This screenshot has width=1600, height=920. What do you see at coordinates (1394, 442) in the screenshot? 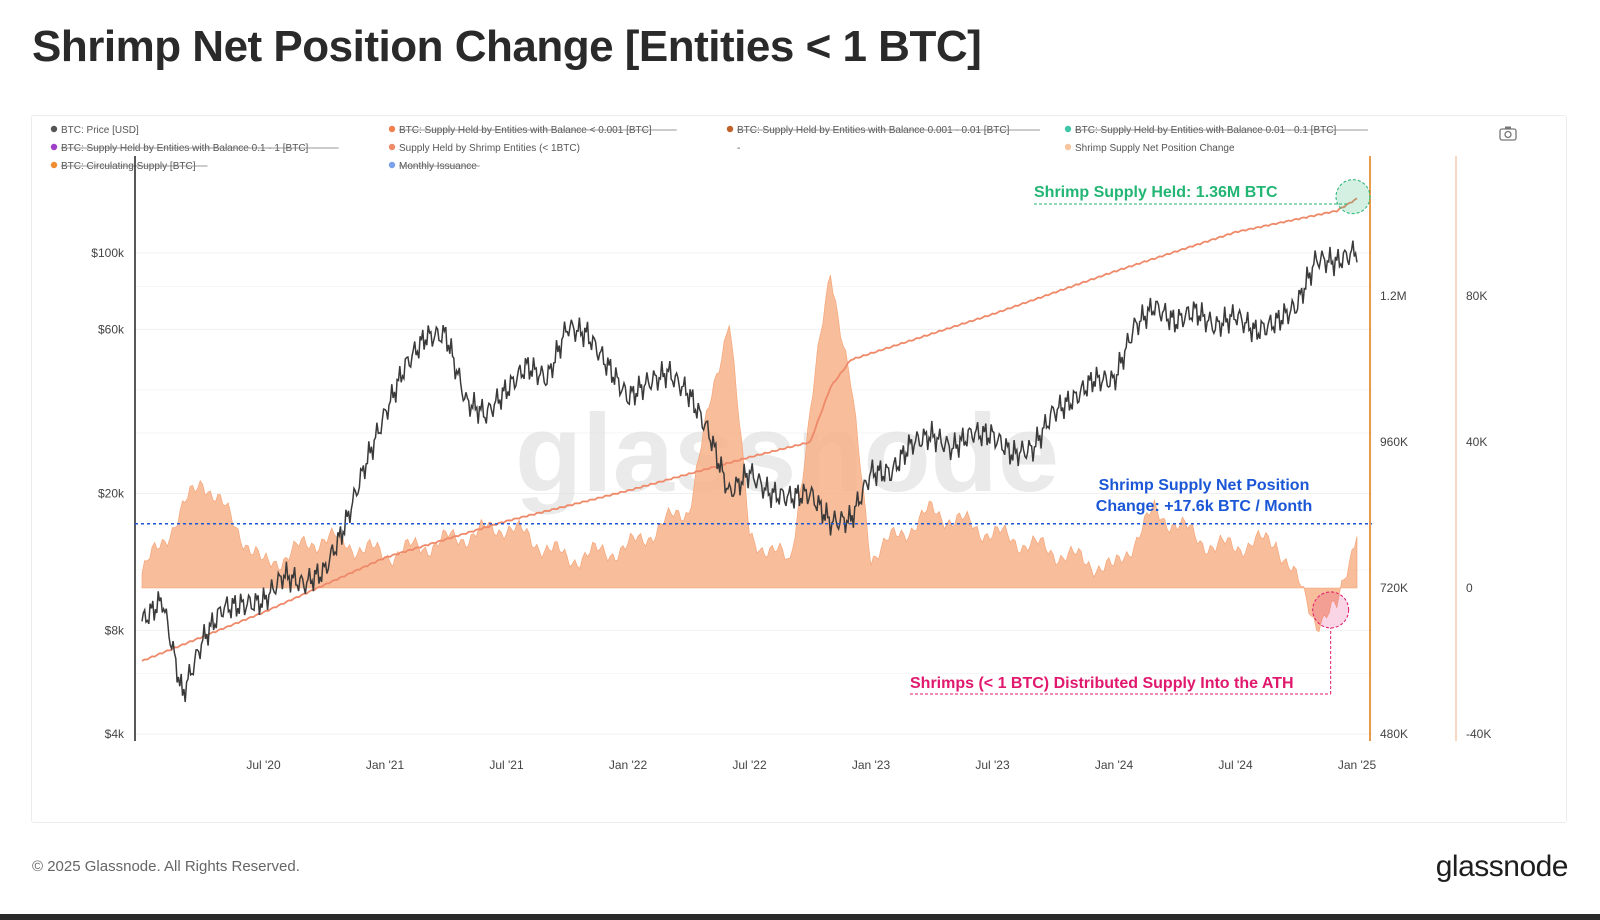
I see `y-right-tick-960k: 960K` at bounding box center [1394, 442].